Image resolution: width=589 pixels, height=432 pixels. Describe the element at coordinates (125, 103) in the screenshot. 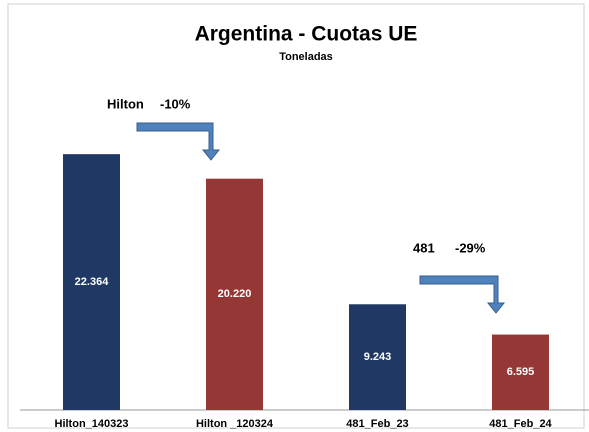

I see `annotation: Hilton` at that location.